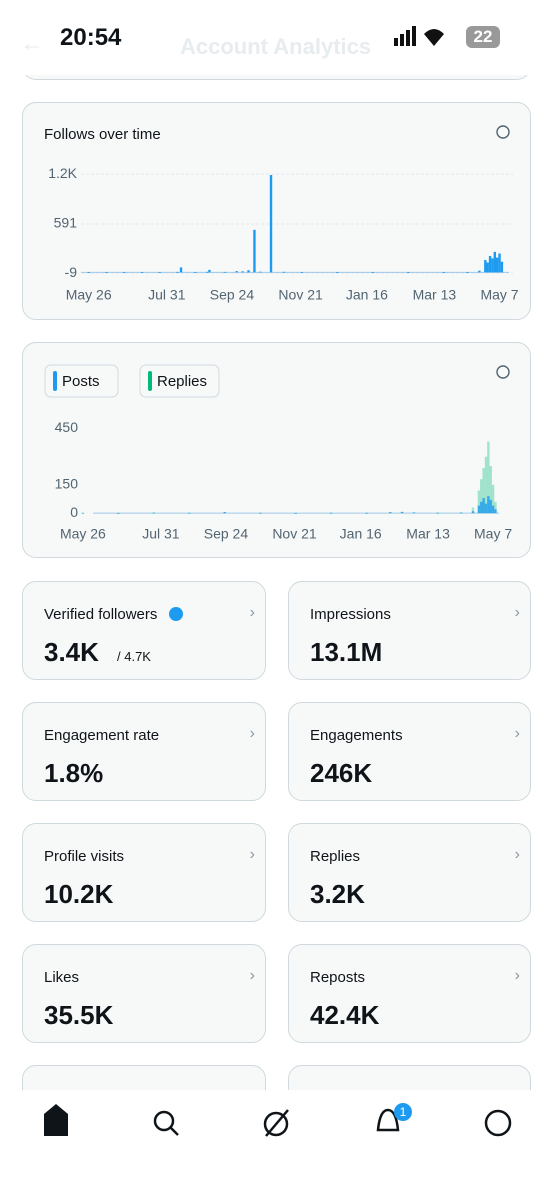 This screenshot has width=554, height=1200. What do you see at coordinates (150, 381) in the screenshot?
I see `legend-swatch` at bounding box center [150, 381].